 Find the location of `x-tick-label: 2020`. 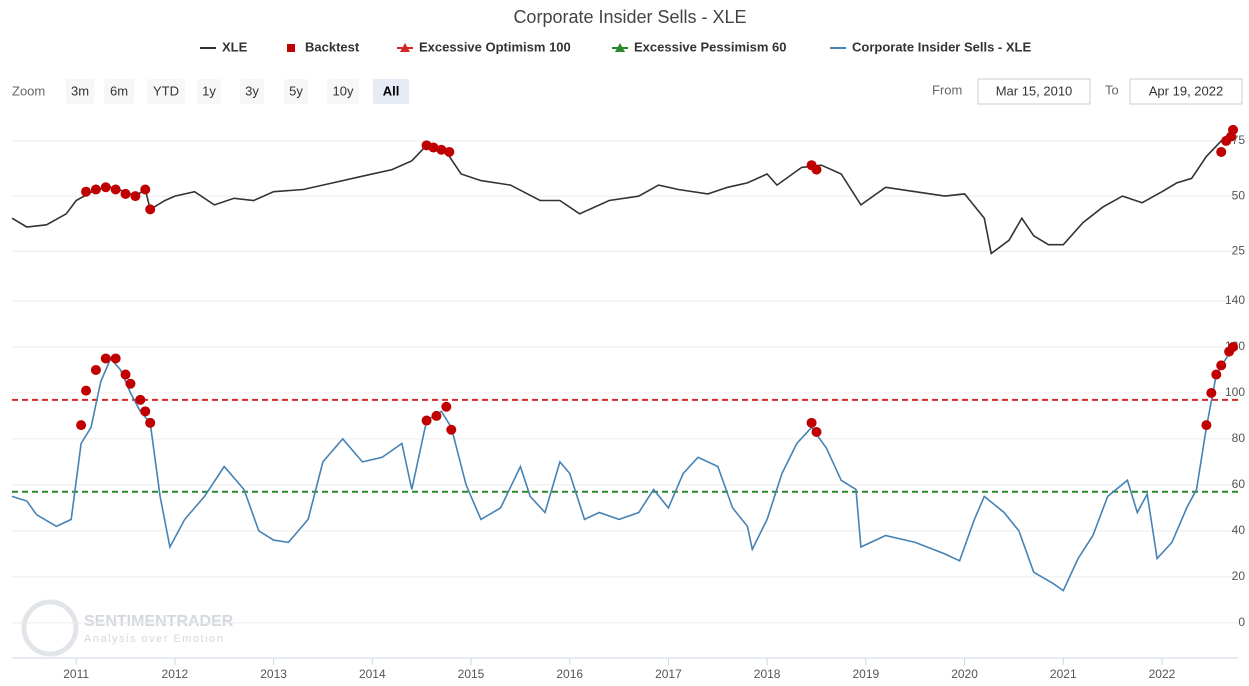

x-tick-label: 2020 is located at coordinates (964, 674).